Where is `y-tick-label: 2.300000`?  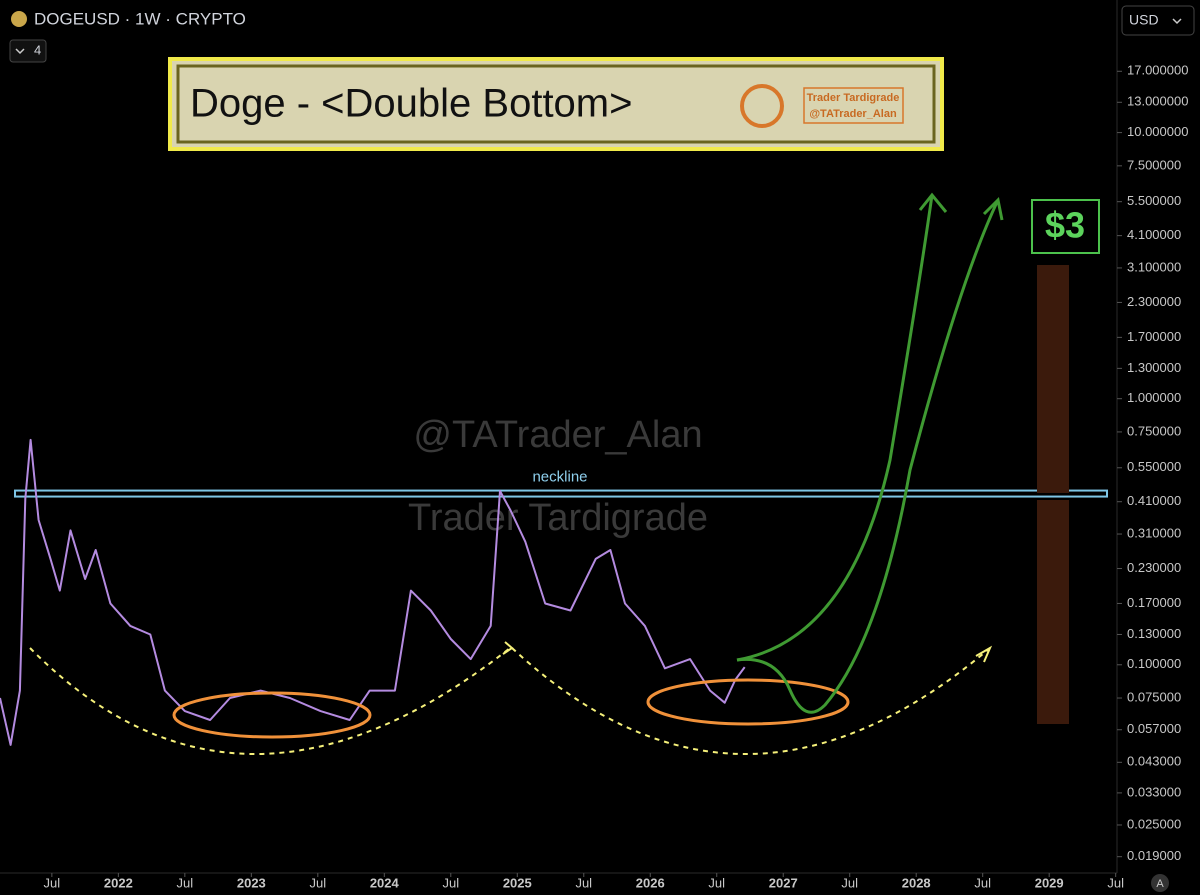 y-tick-label: 2.300000 is located at coordinates (1154, 301).